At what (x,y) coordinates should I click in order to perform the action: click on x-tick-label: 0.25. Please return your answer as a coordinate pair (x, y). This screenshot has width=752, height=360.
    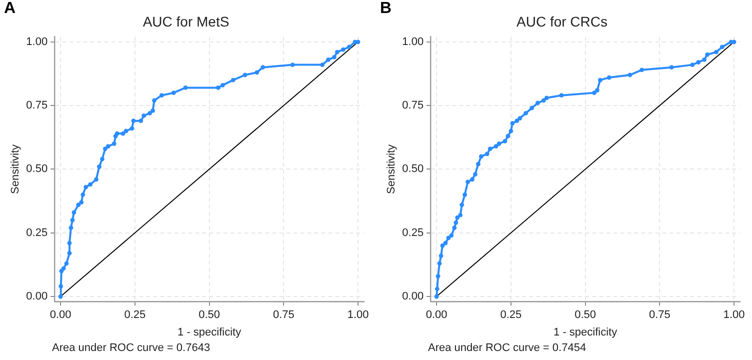
    Looking at the image, I should click on (135, 315).